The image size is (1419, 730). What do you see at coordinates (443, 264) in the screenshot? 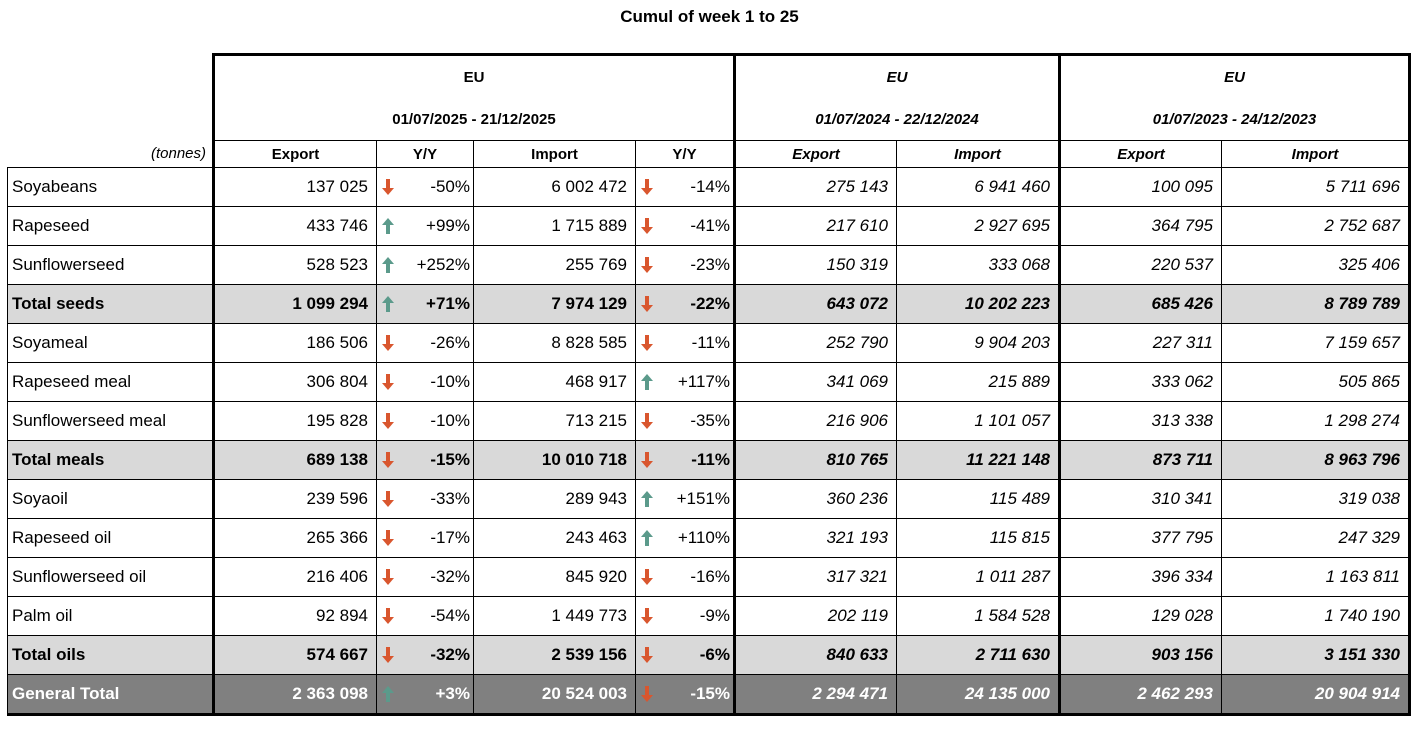
I see `export-yy-value: +252%` at bounding box center [443, 264].